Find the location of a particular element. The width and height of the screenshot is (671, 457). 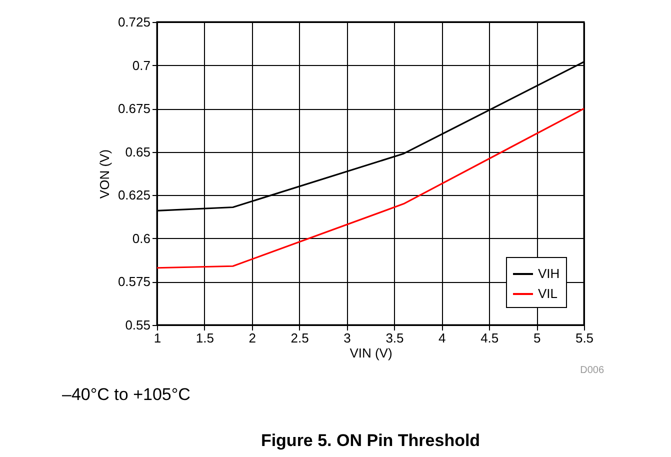

x-tick-label: 1 is located at coordinates (158, 338).